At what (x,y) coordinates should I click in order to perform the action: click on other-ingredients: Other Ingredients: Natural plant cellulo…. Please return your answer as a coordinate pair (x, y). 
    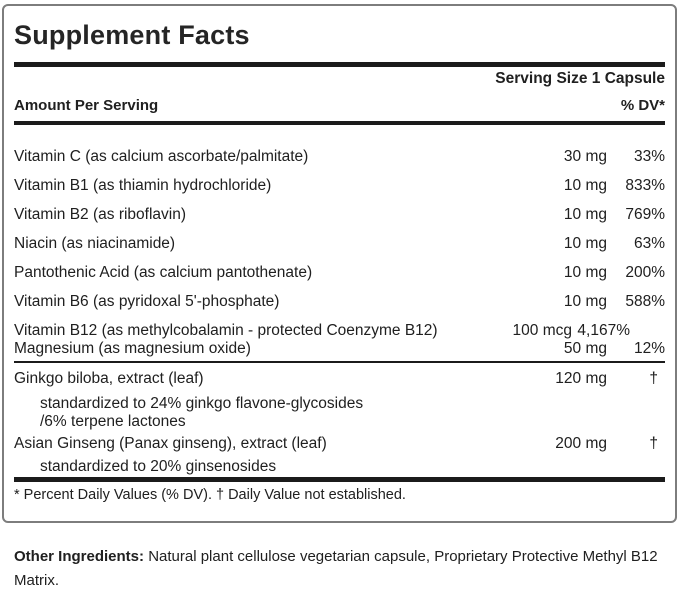
    Looking at the image, I should click on (340, 569).